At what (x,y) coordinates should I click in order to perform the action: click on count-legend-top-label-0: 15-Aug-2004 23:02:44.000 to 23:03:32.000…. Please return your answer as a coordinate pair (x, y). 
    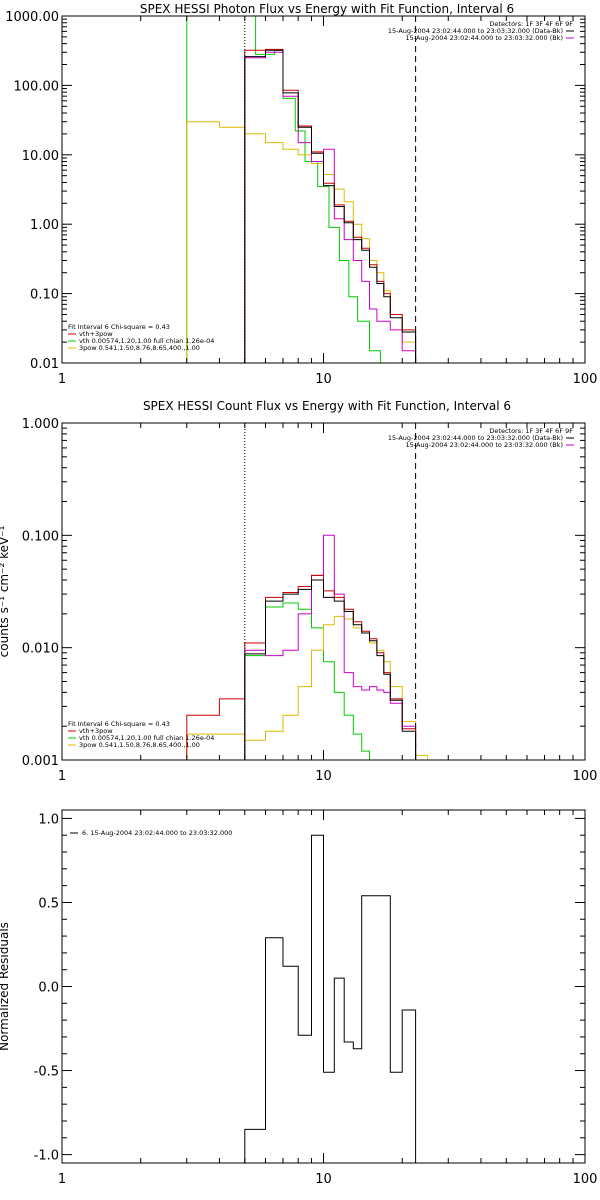
    Looking at the image, I should click on (475, 438).